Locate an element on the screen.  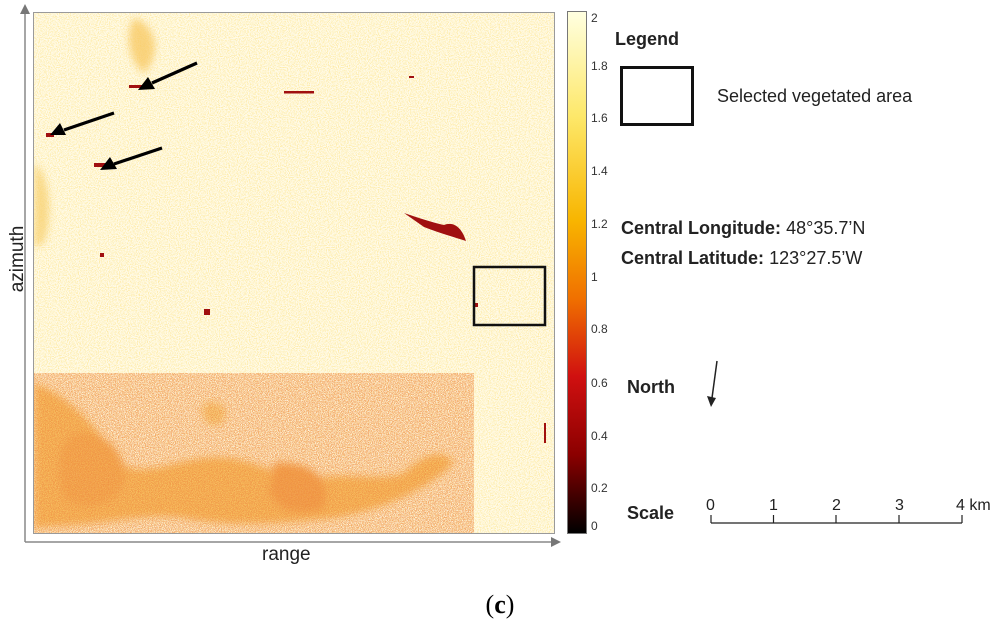
scale-bar is located at coordinates (836, 519).